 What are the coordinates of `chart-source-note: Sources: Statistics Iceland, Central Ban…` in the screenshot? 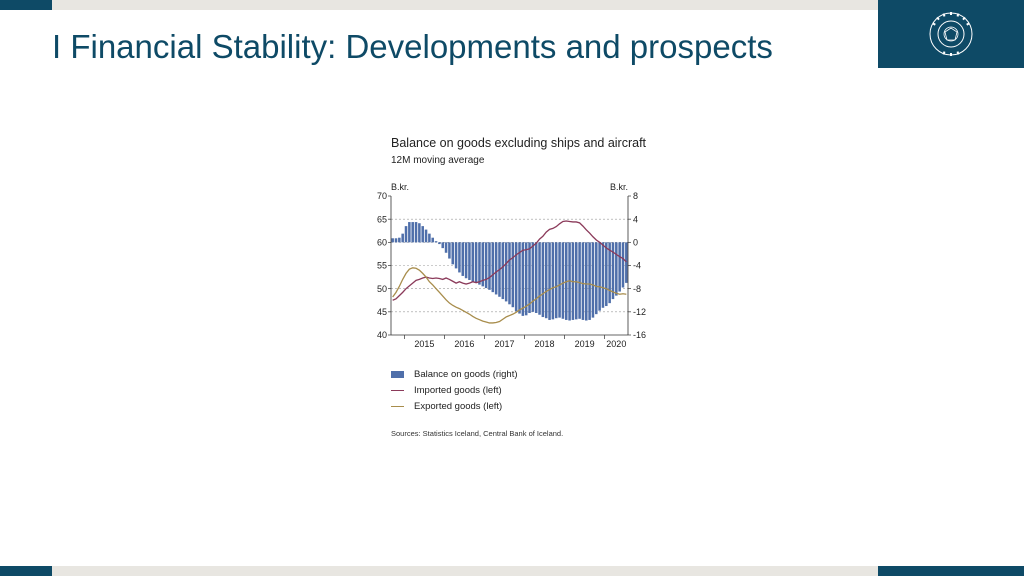 It's located at (477, 433).